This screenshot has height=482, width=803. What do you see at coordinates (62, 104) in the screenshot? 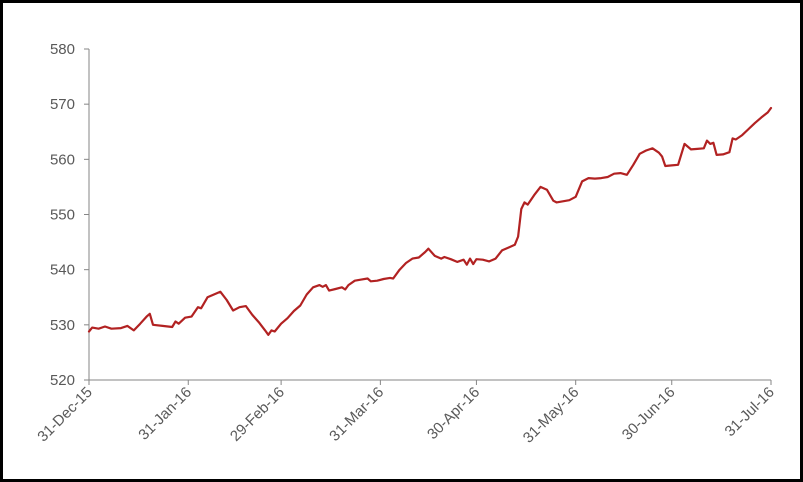
I see `y-tick-label: 570` at bounding box center [62, 104].